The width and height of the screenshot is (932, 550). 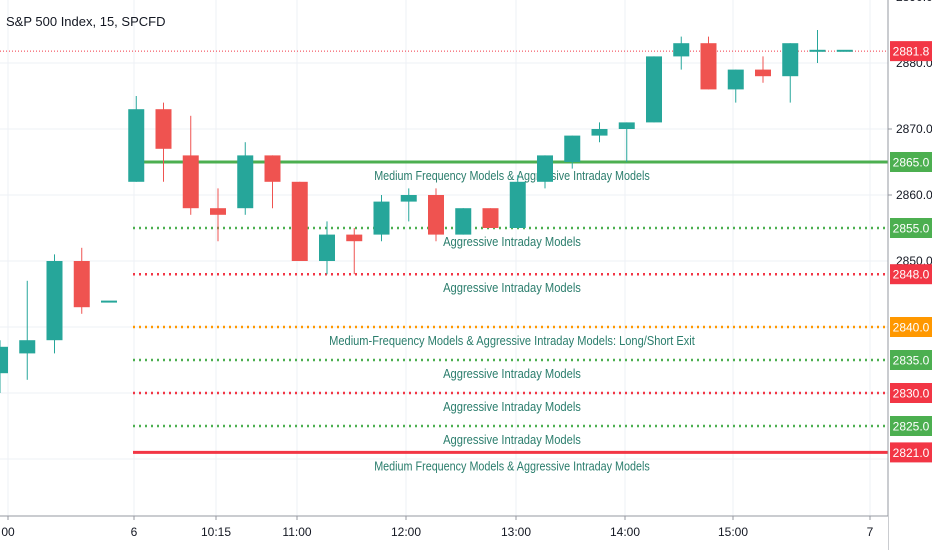 I want to click on price-label-text: 2840.0, so click(x=911, y=328).